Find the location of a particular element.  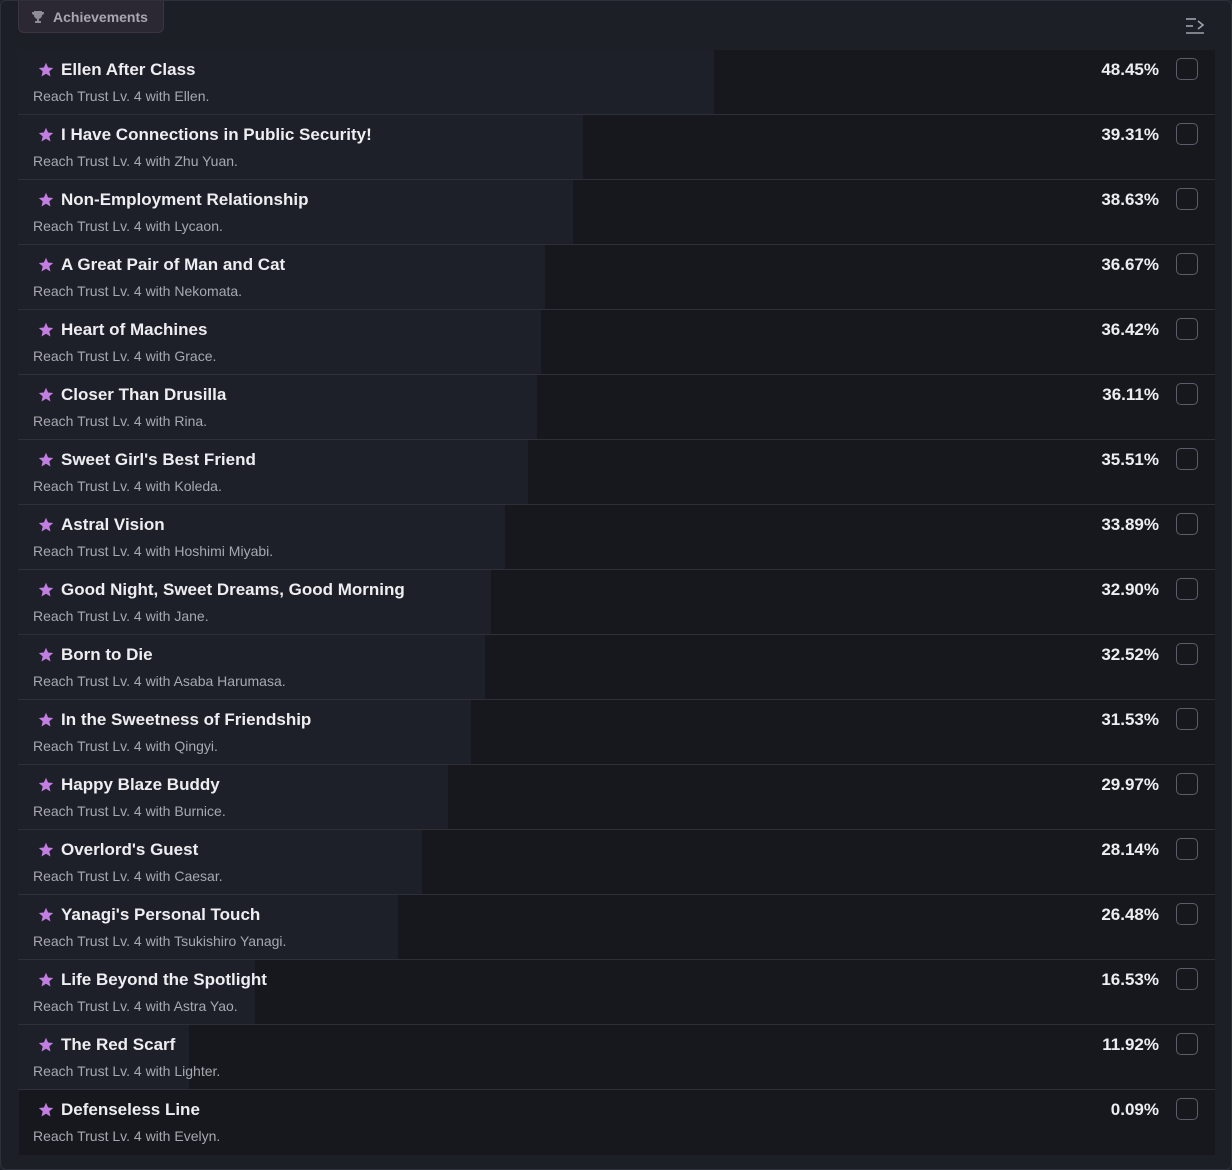

achievement-title: Sweet Girl's Best Friend is located at coordinates (158, 459).